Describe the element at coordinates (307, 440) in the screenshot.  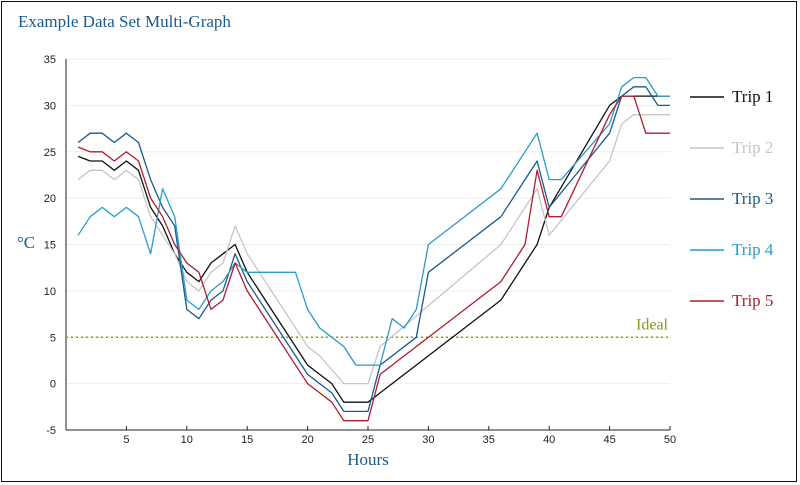
I see `x-tick-label: 20` at that location.